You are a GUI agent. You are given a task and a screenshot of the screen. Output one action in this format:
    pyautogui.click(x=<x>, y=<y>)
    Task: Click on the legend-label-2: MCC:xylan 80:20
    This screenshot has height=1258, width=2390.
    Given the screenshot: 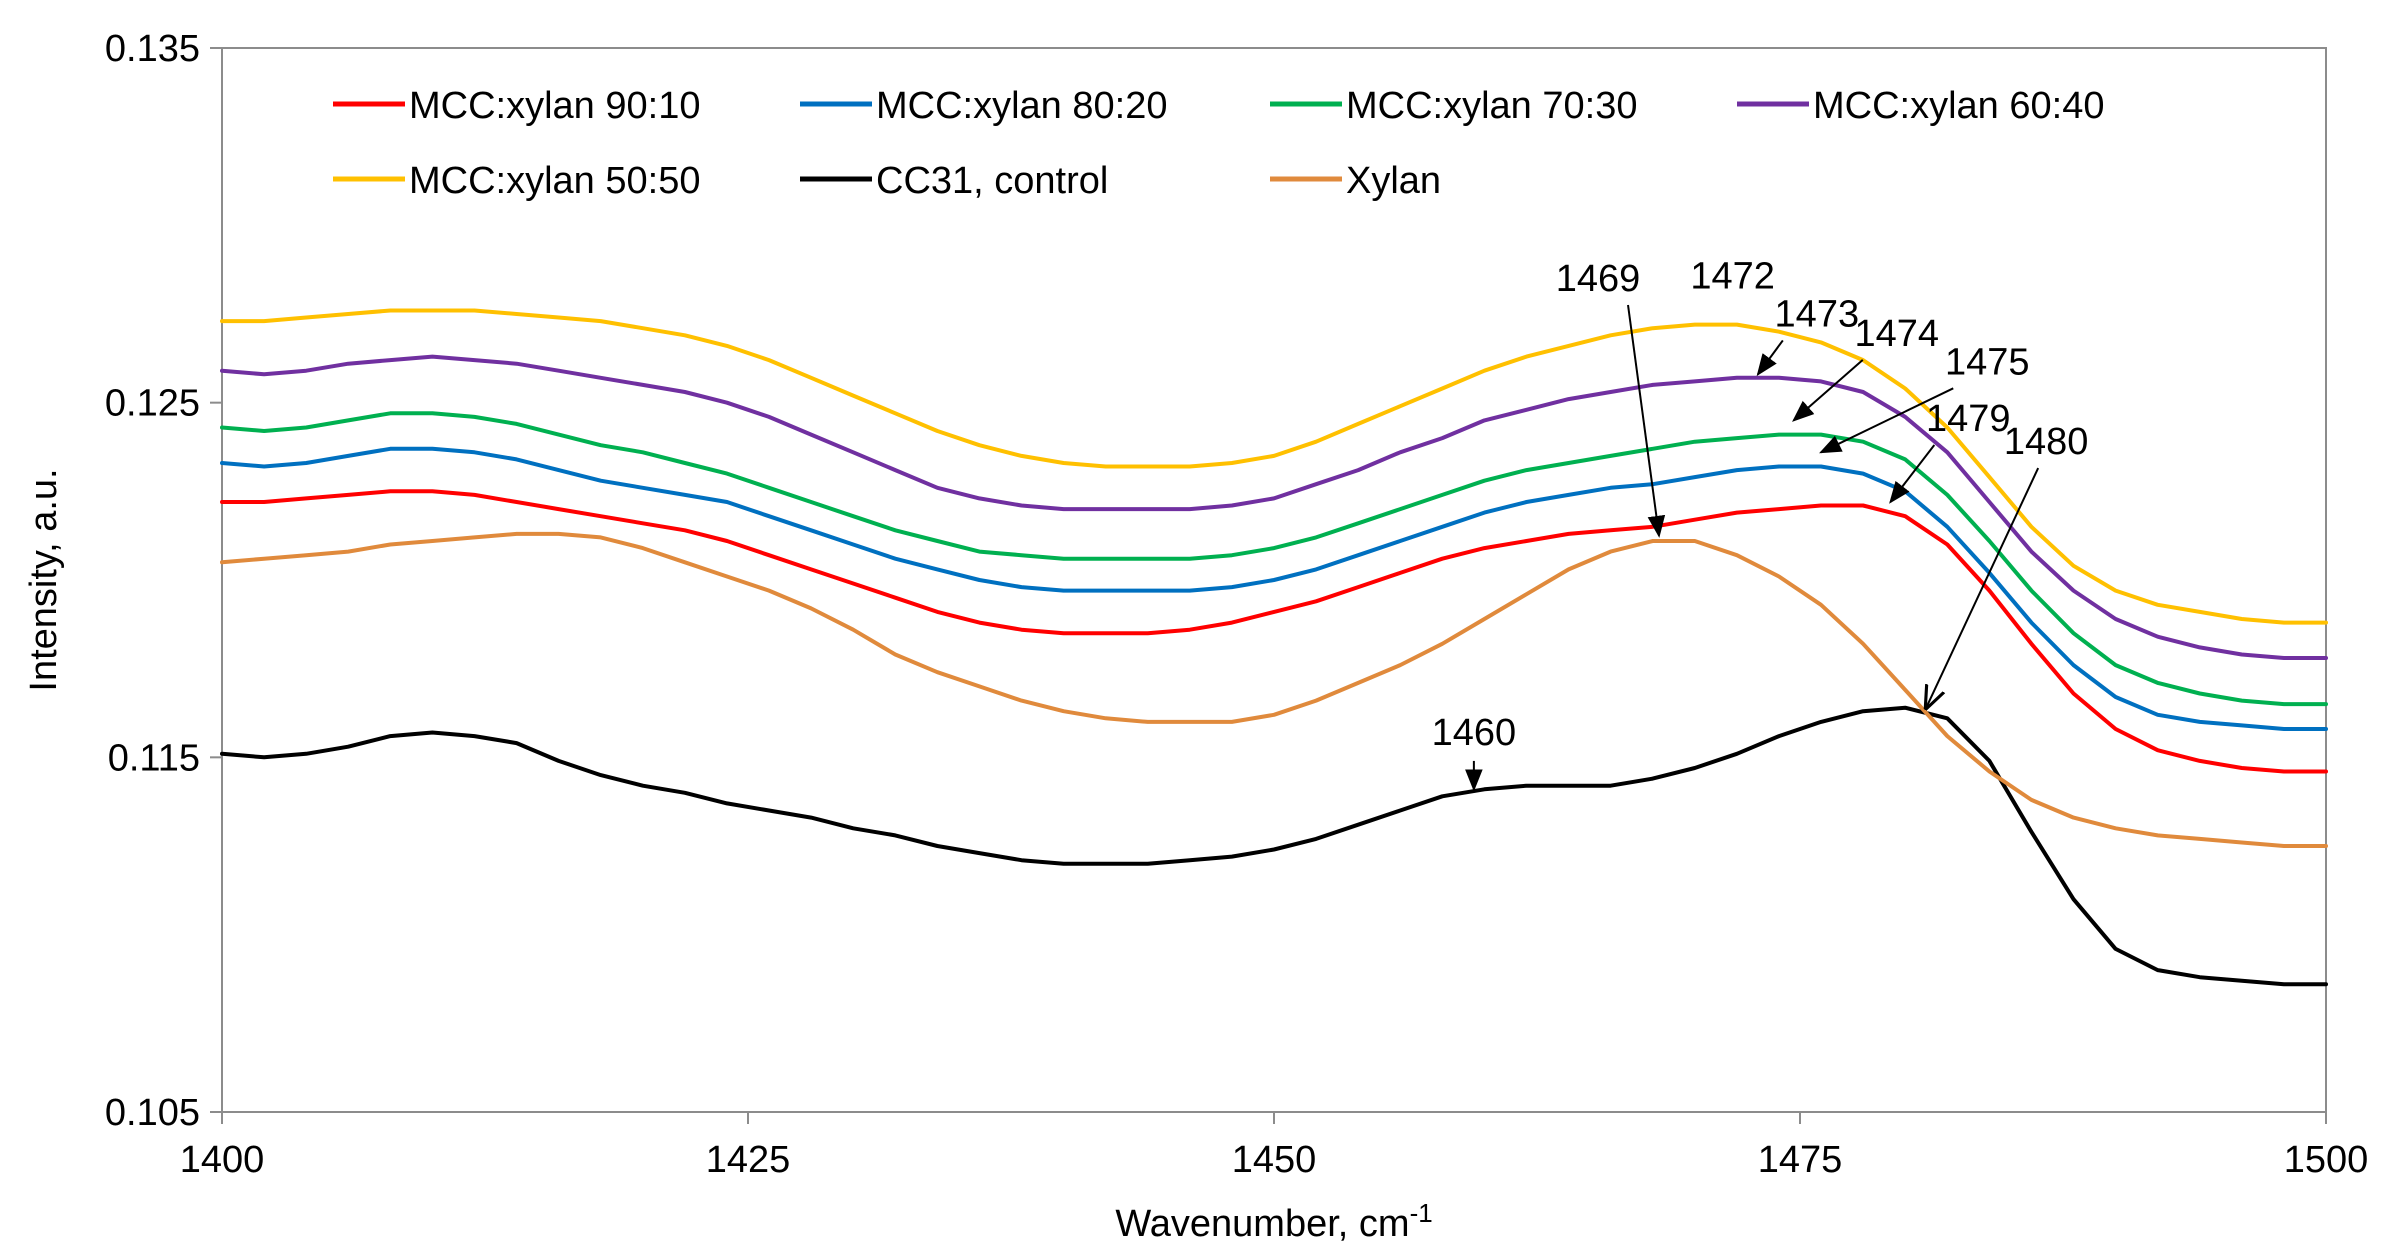 What is the action you would take?
    pyautogui.click(x=1021, y=106)
    